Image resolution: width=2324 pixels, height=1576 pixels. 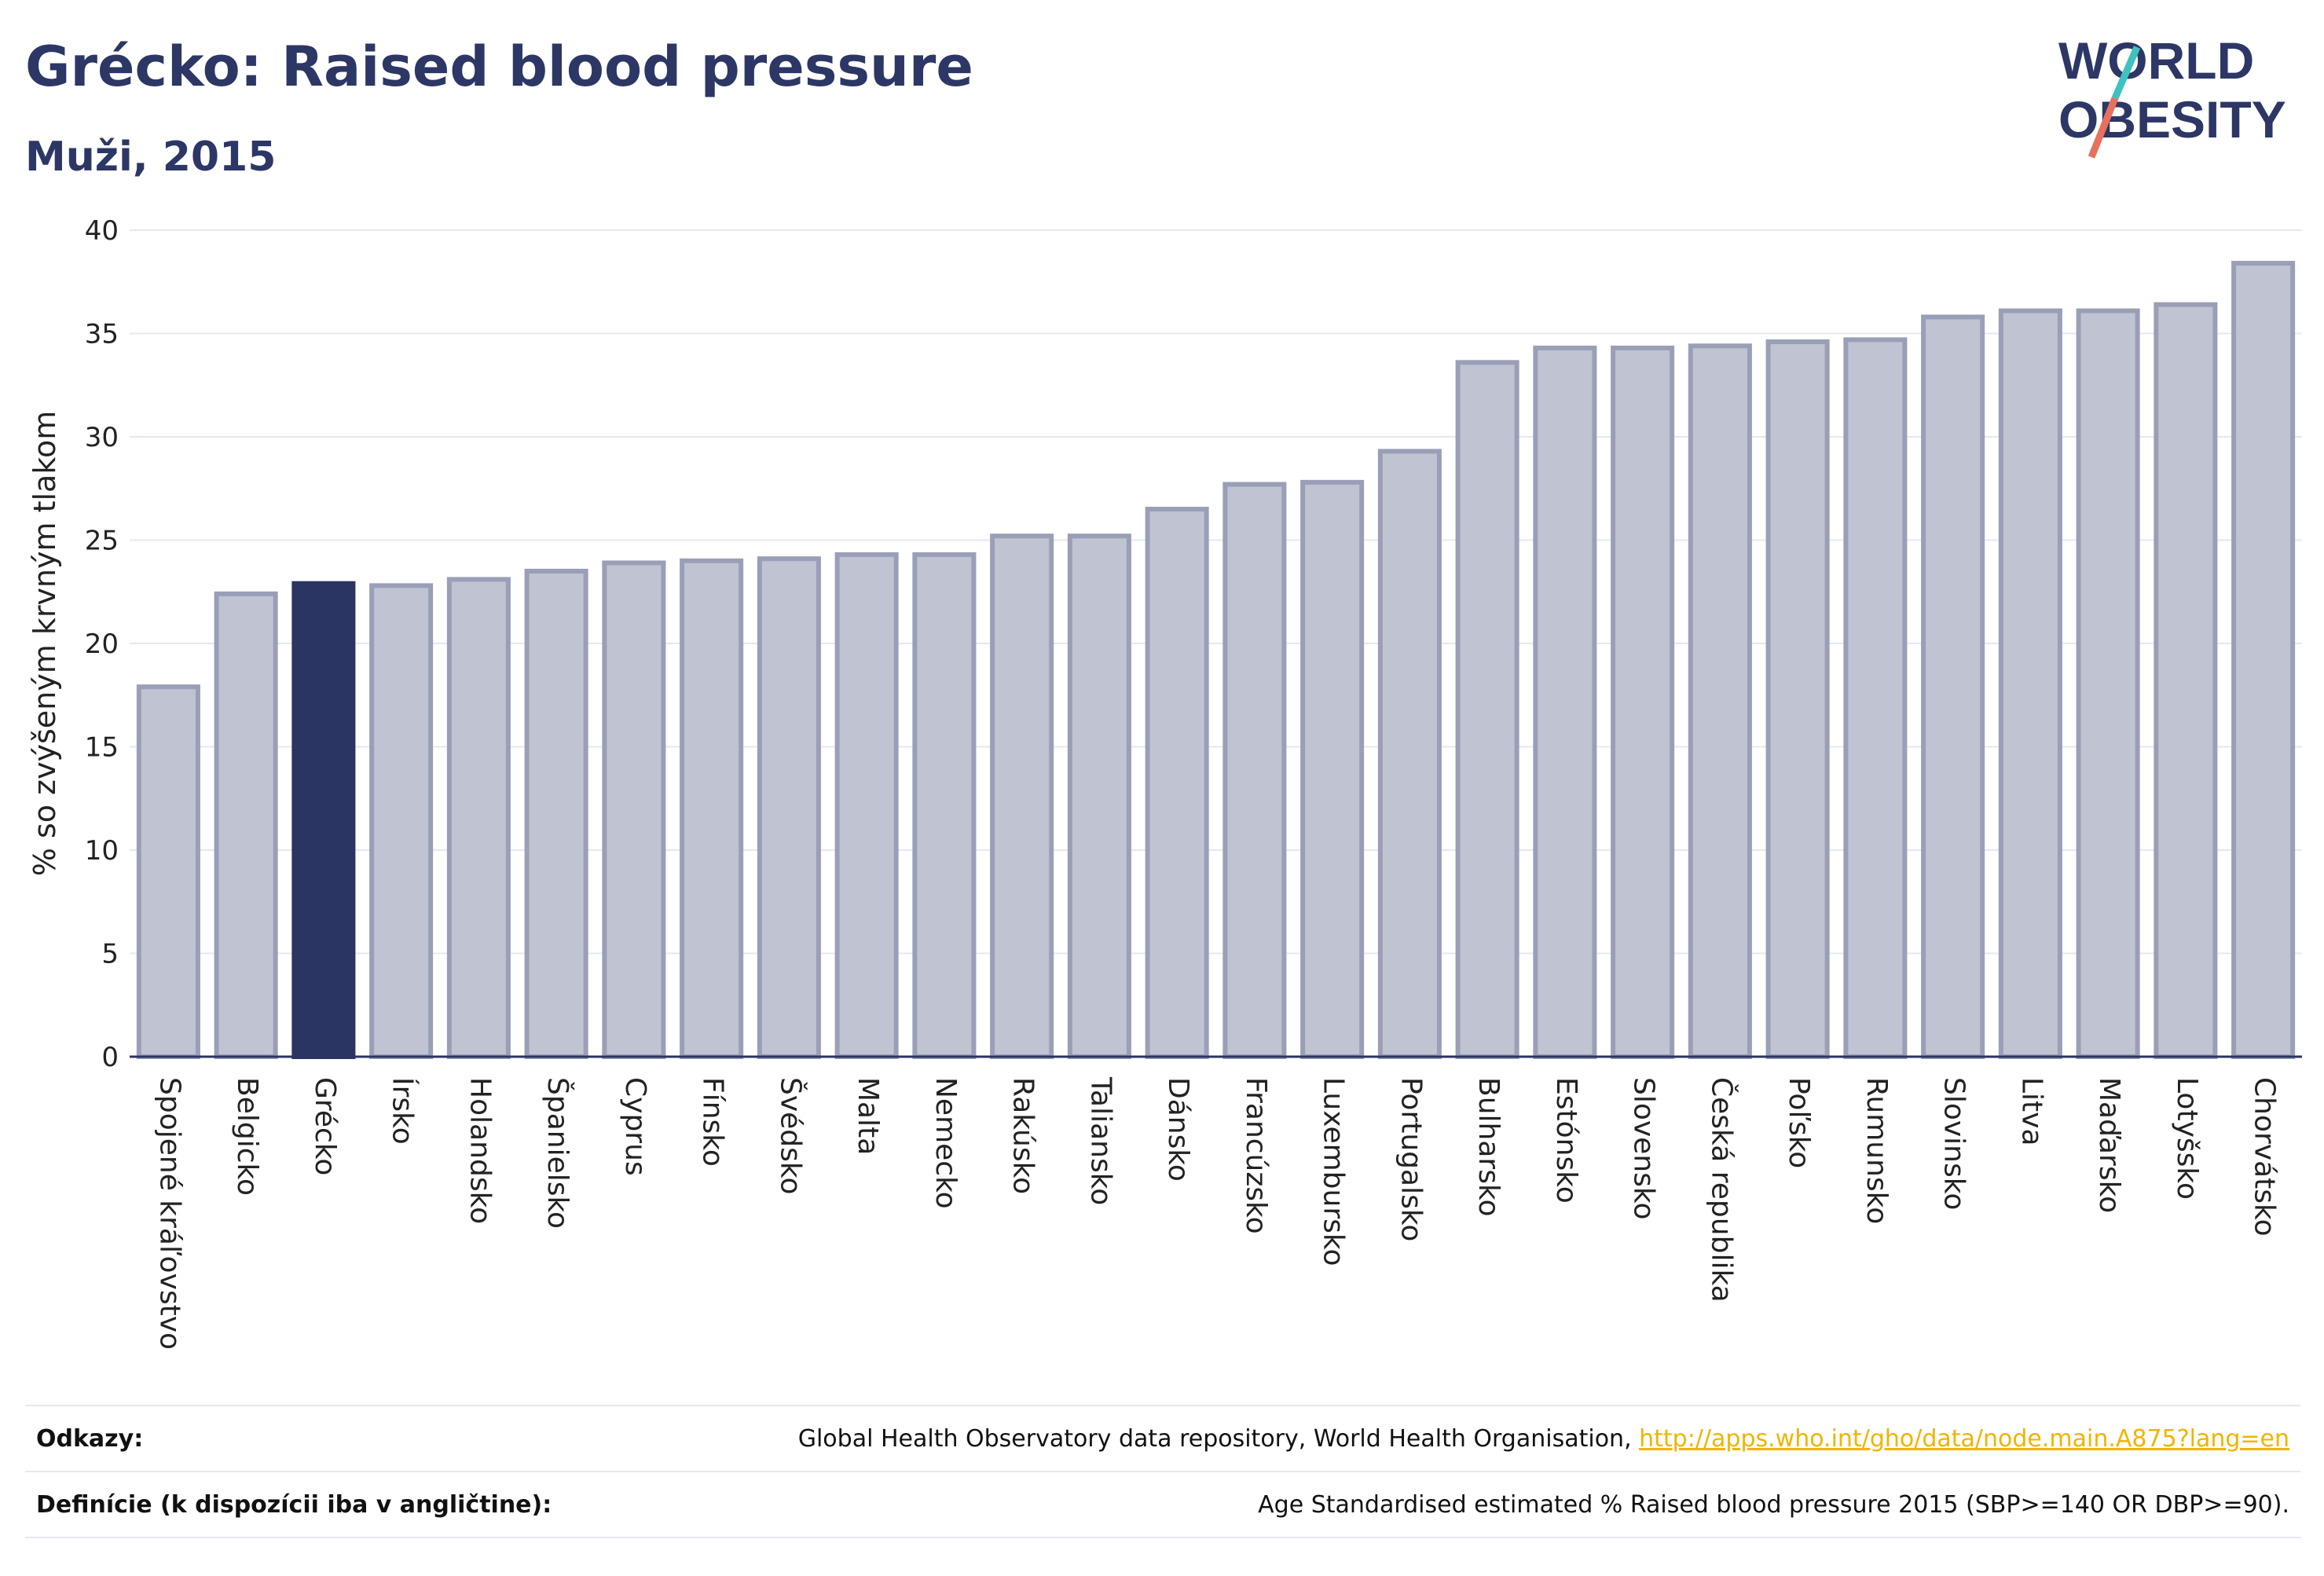 What do you see at coordinates (1100, 1140) in the screenshot?
I see `x-tick-label: Taliansko` at bounding box center [1100, 1140].